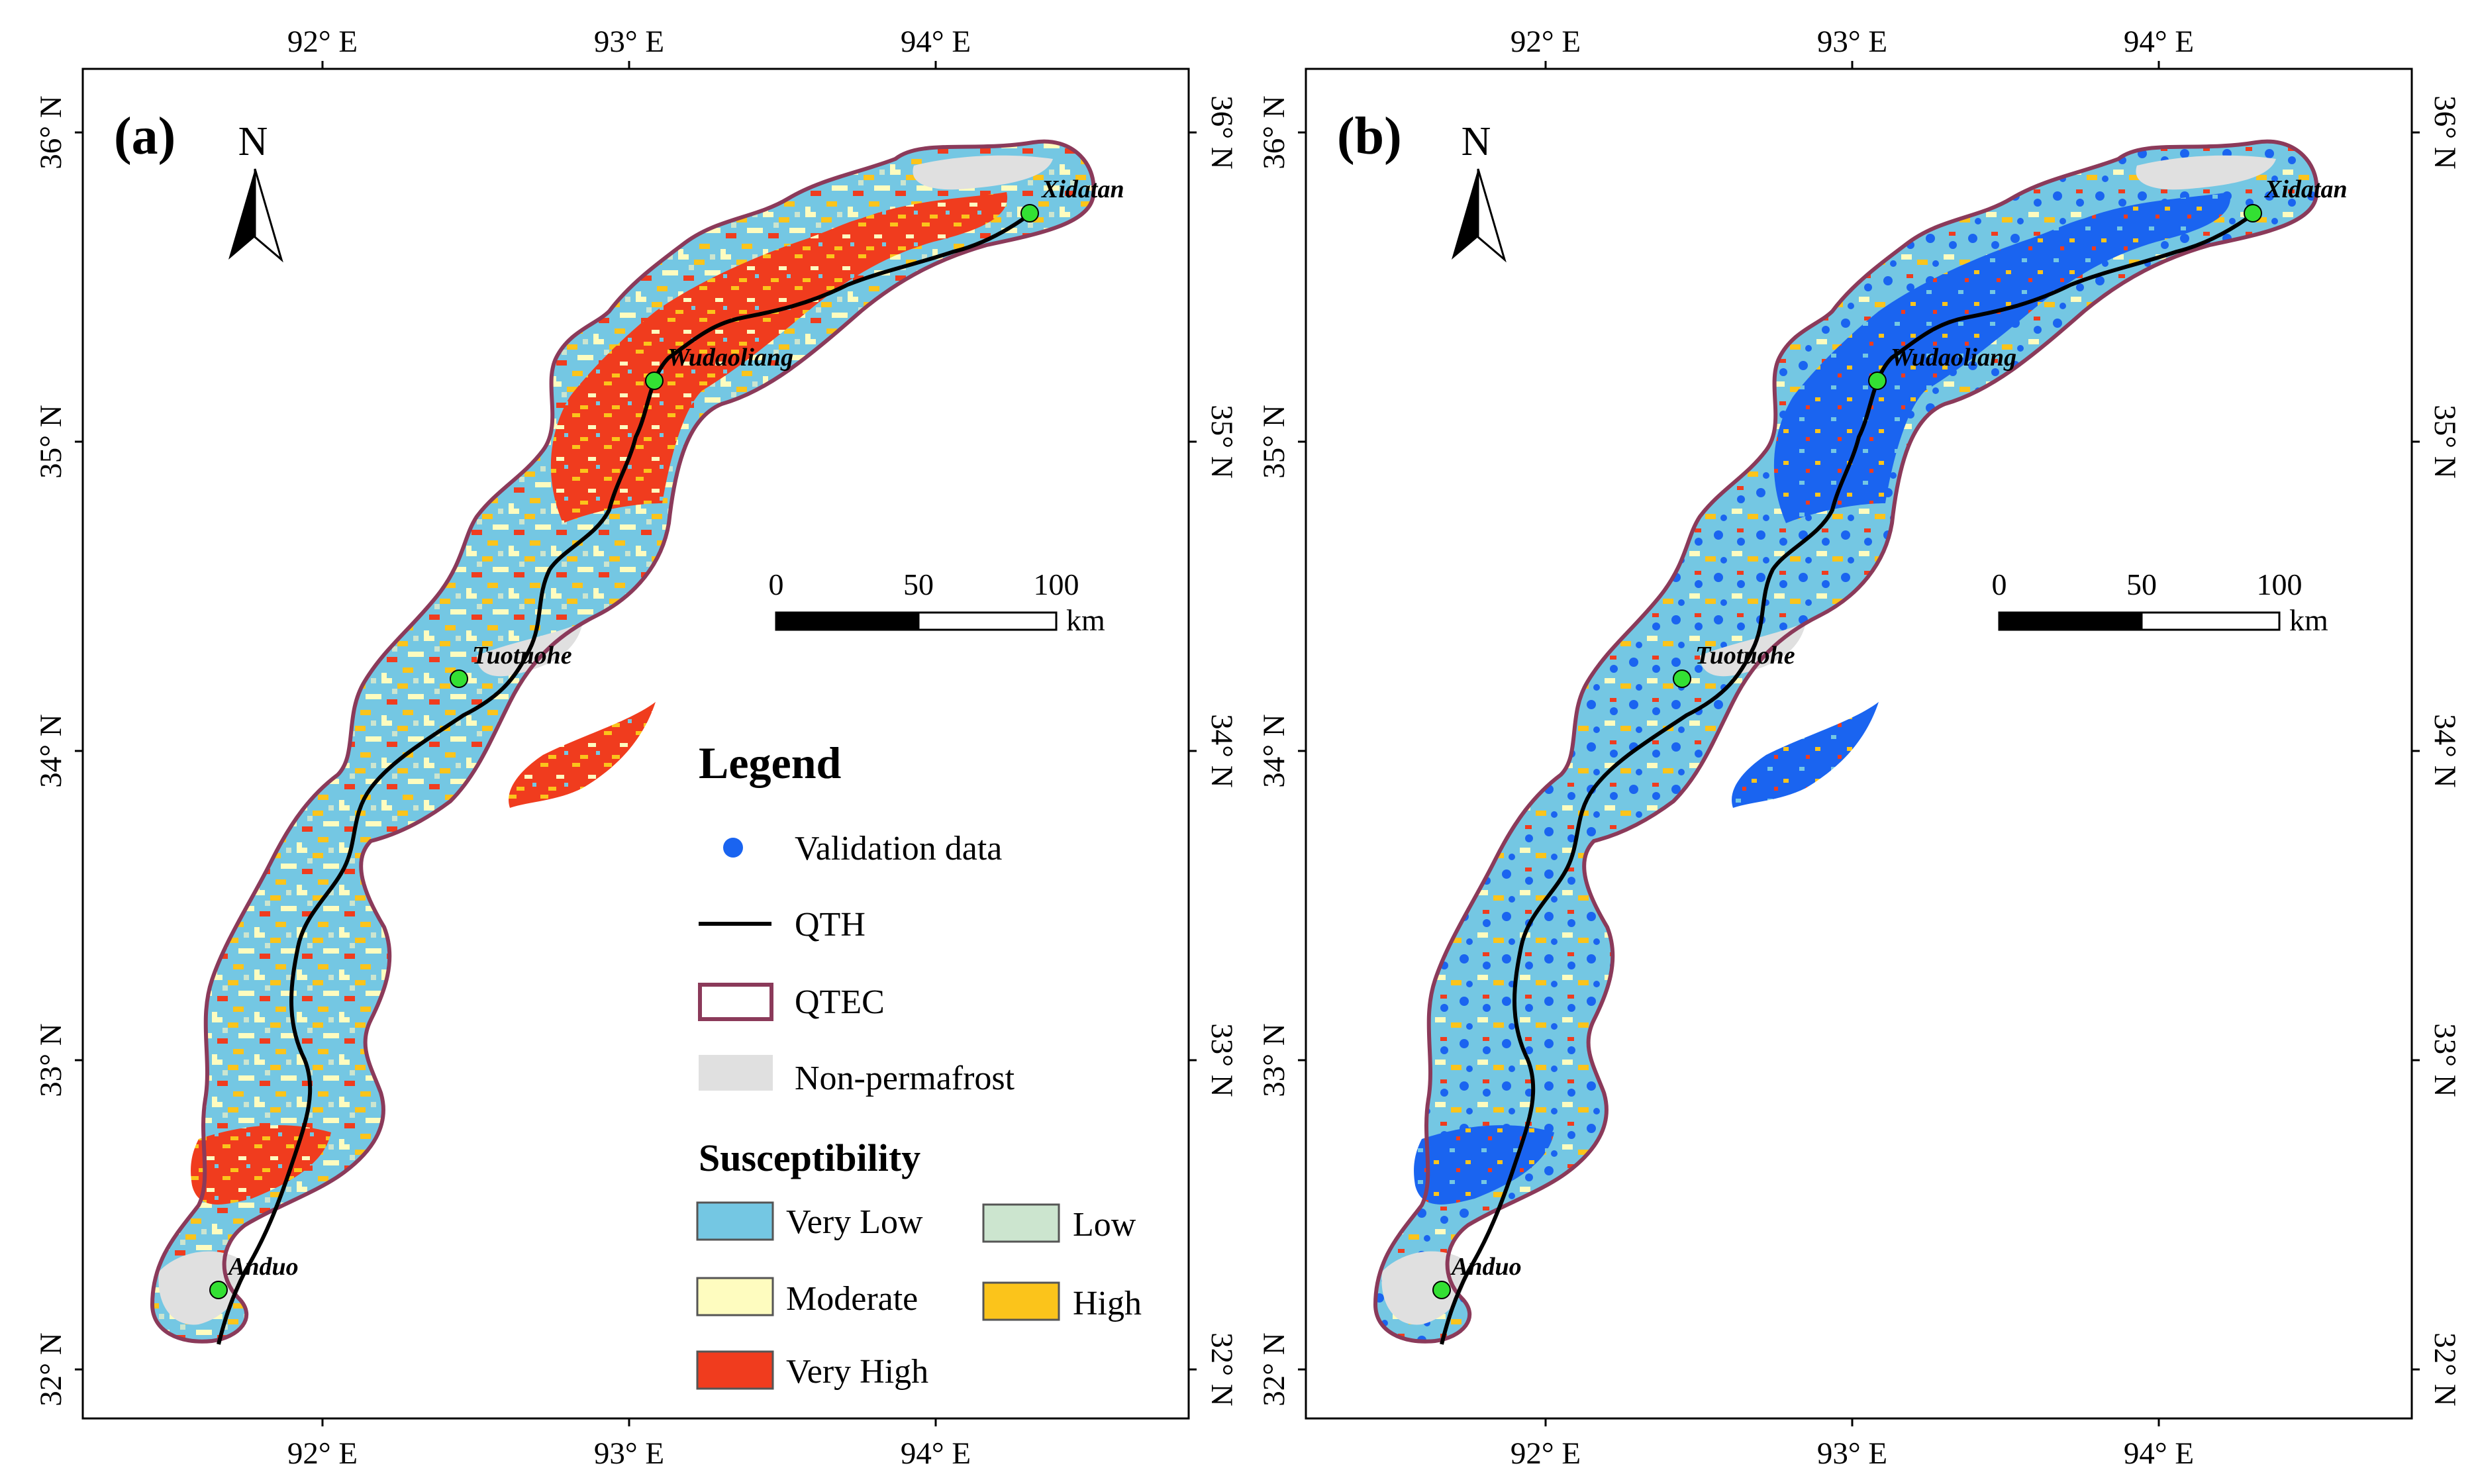 The image size is (2478, 1484). I want to click on legend-label: Moderate, so click(852, 1299).